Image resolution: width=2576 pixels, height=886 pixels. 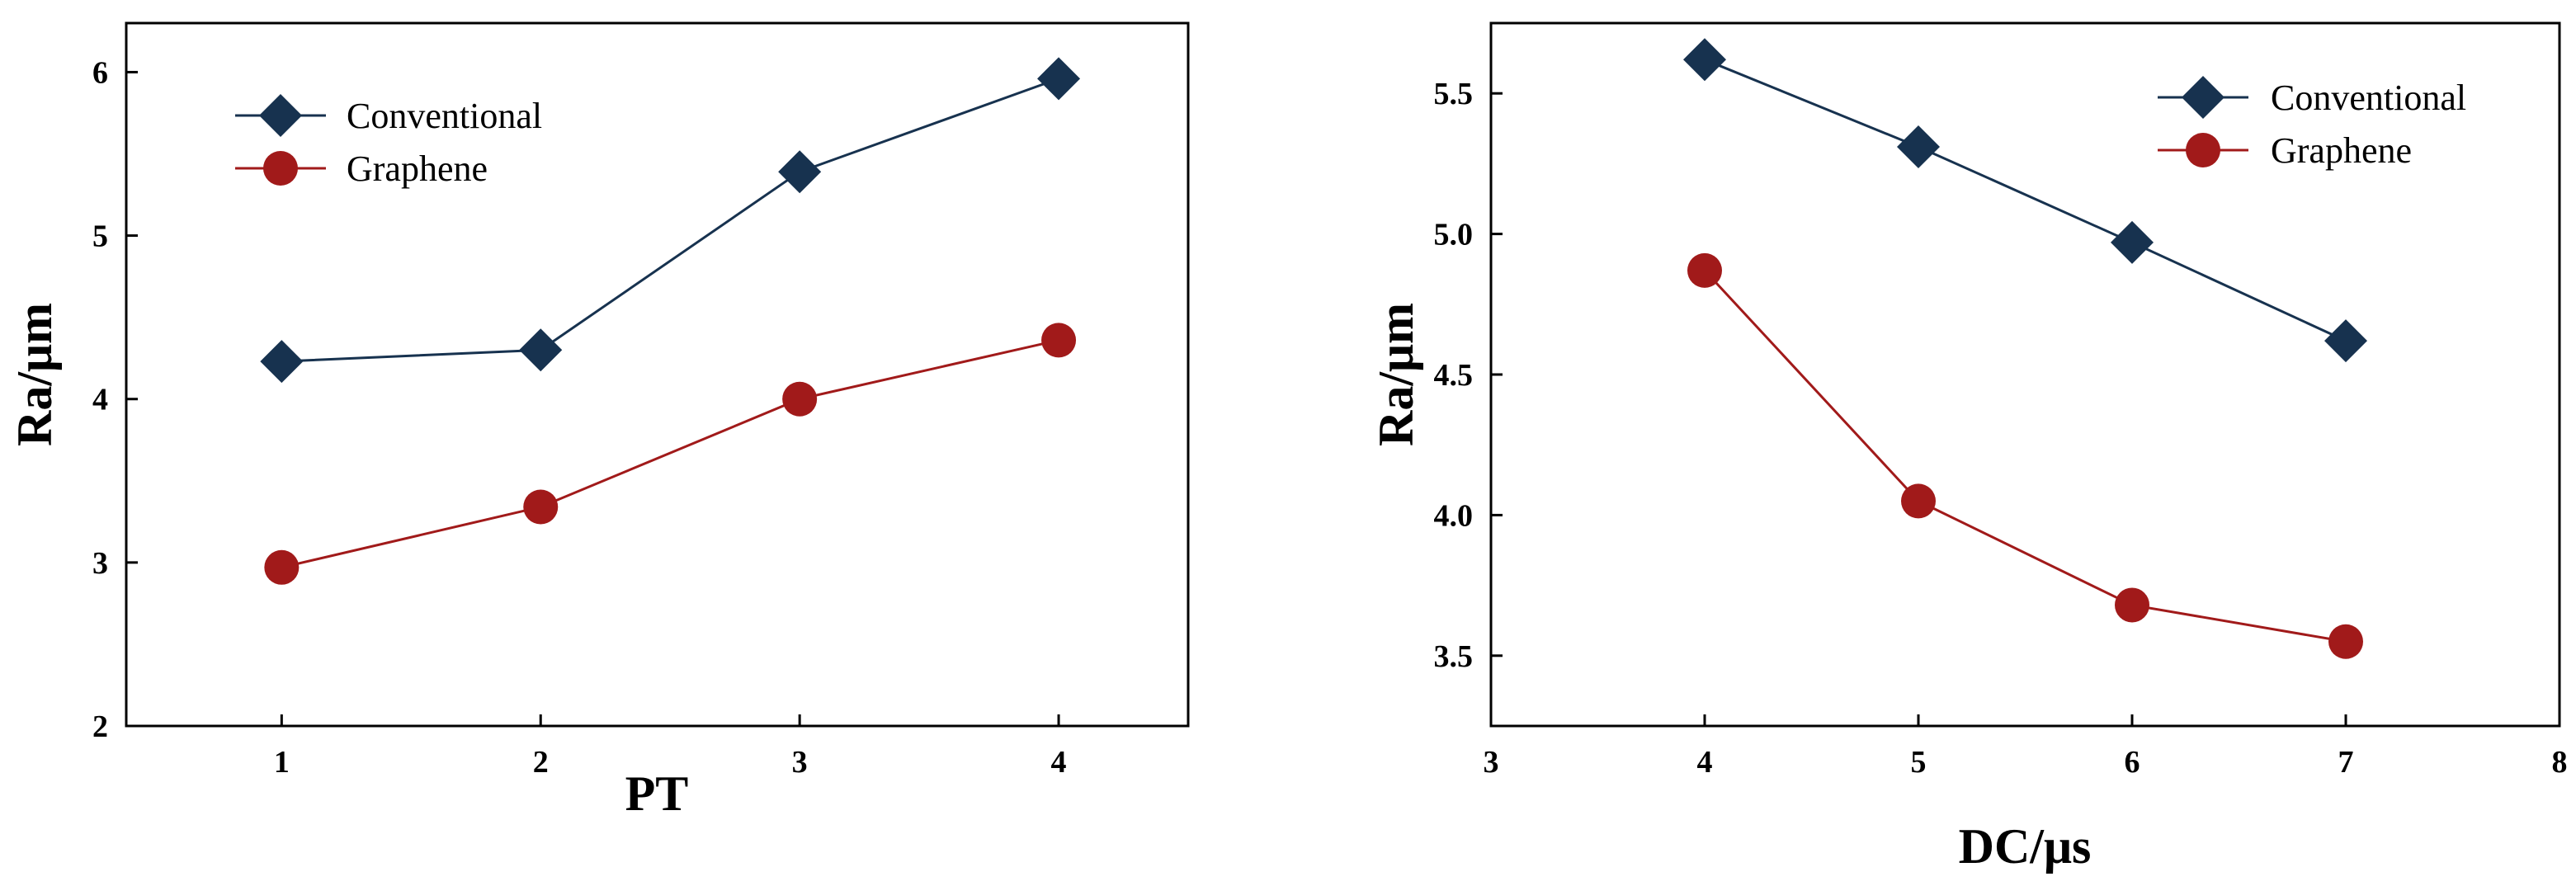 I want to click on y-tick-label: 6, so click(x=100, y=72).